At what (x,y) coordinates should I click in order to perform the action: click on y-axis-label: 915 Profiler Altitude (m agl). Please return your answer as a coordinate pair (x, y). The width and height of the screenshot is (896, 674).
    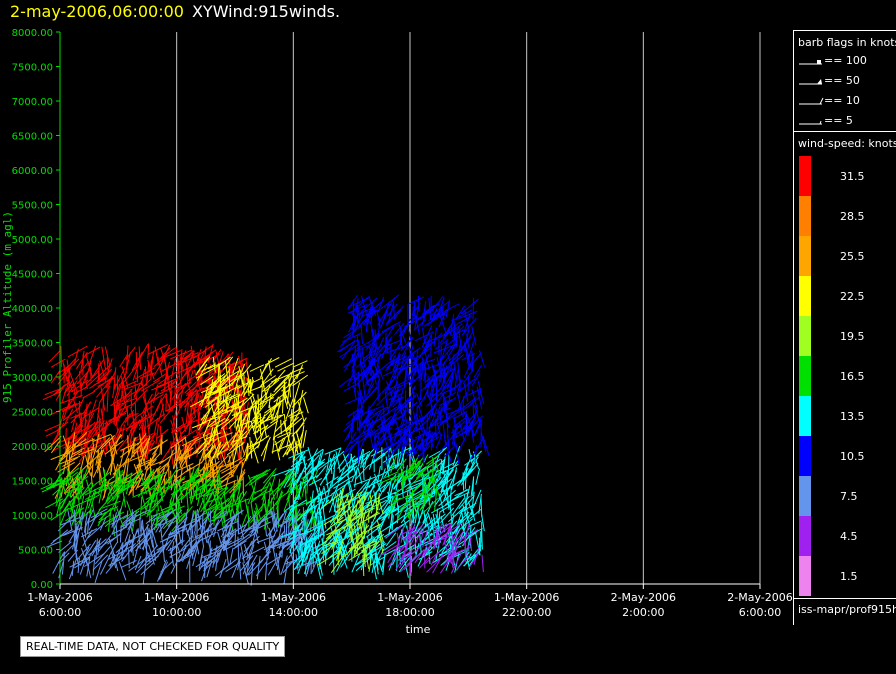
    Looking at the image, I should click on (7, 307).